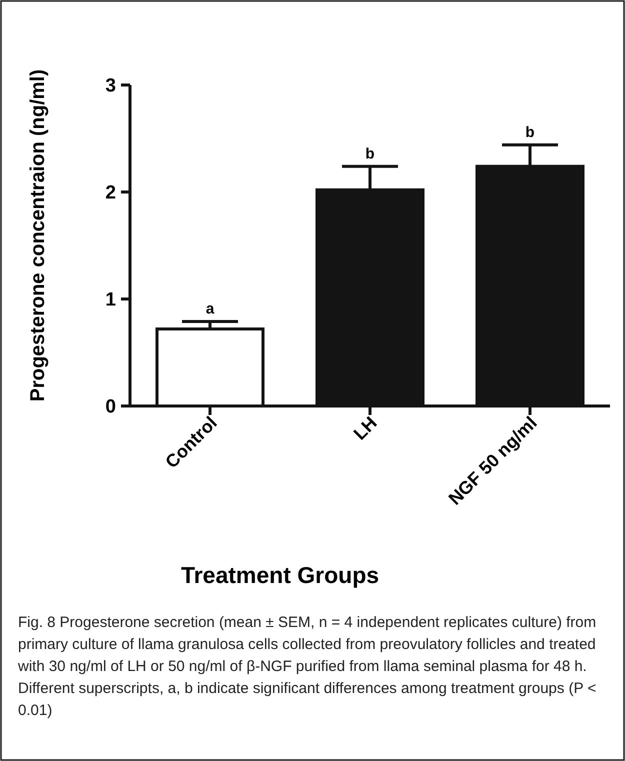 This screenshot has height=761, width=625. I want to click on y-tick-label: 3, so click(110, 86).